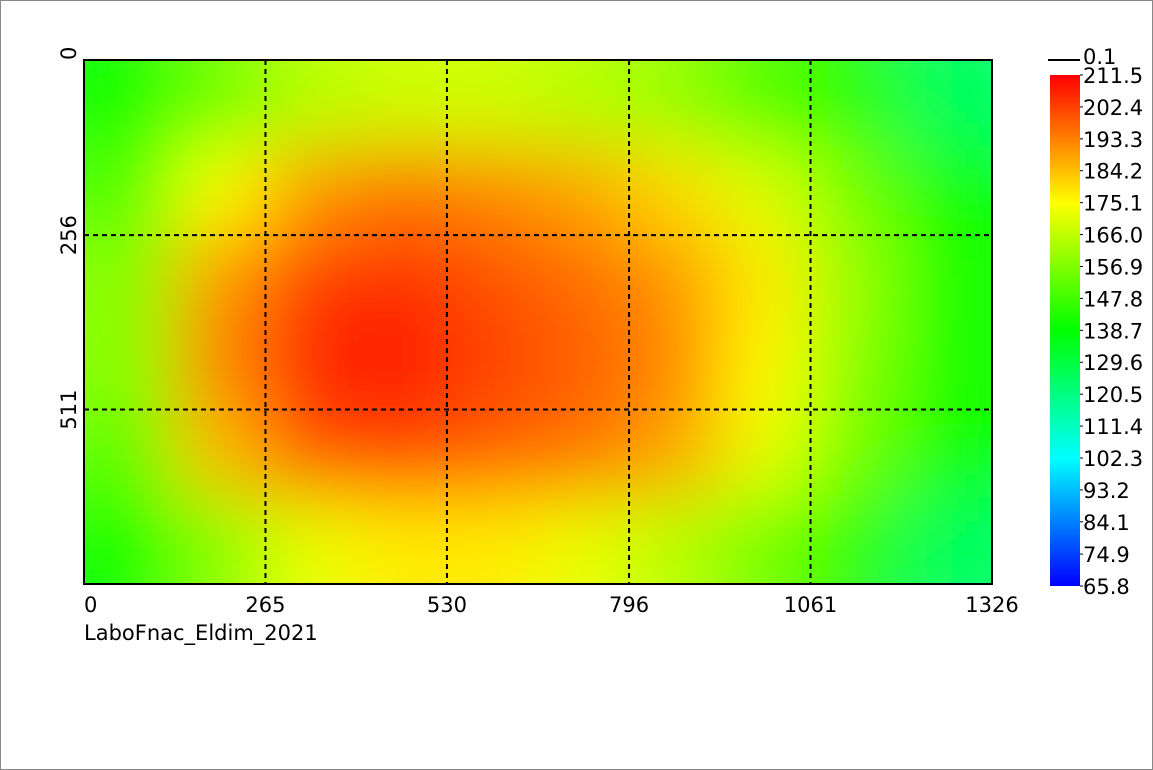  I want to click on colorbar-tick-label: 129.6, so click(1113, 363).